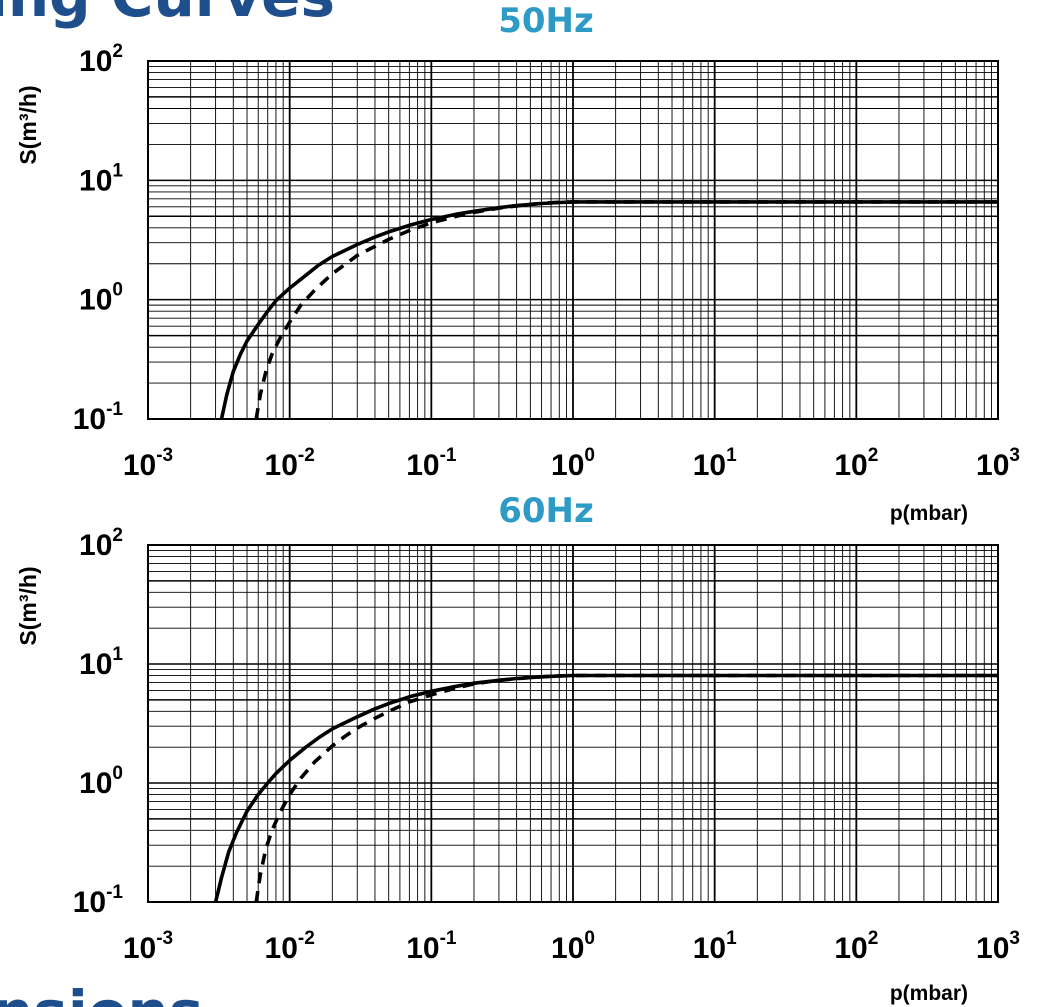 The width and height of the screenshot is (1052, 1007). What do you see at coordinates (167, 15) in the screenshot?
I see `page-heading-fragment-top: ing Curves` at bounding box center [167, 15].